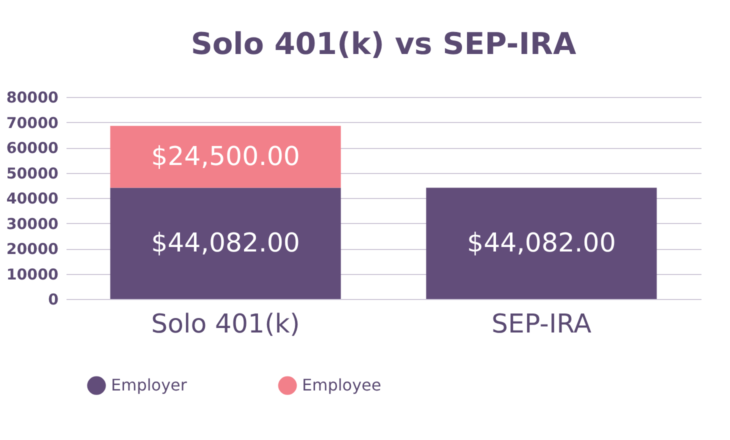 The height and width of the screenshot is (440, 730). Describe the element at coordinates (32, 173) in the screenshot. I see `y-tick-label: 50000` at that location.